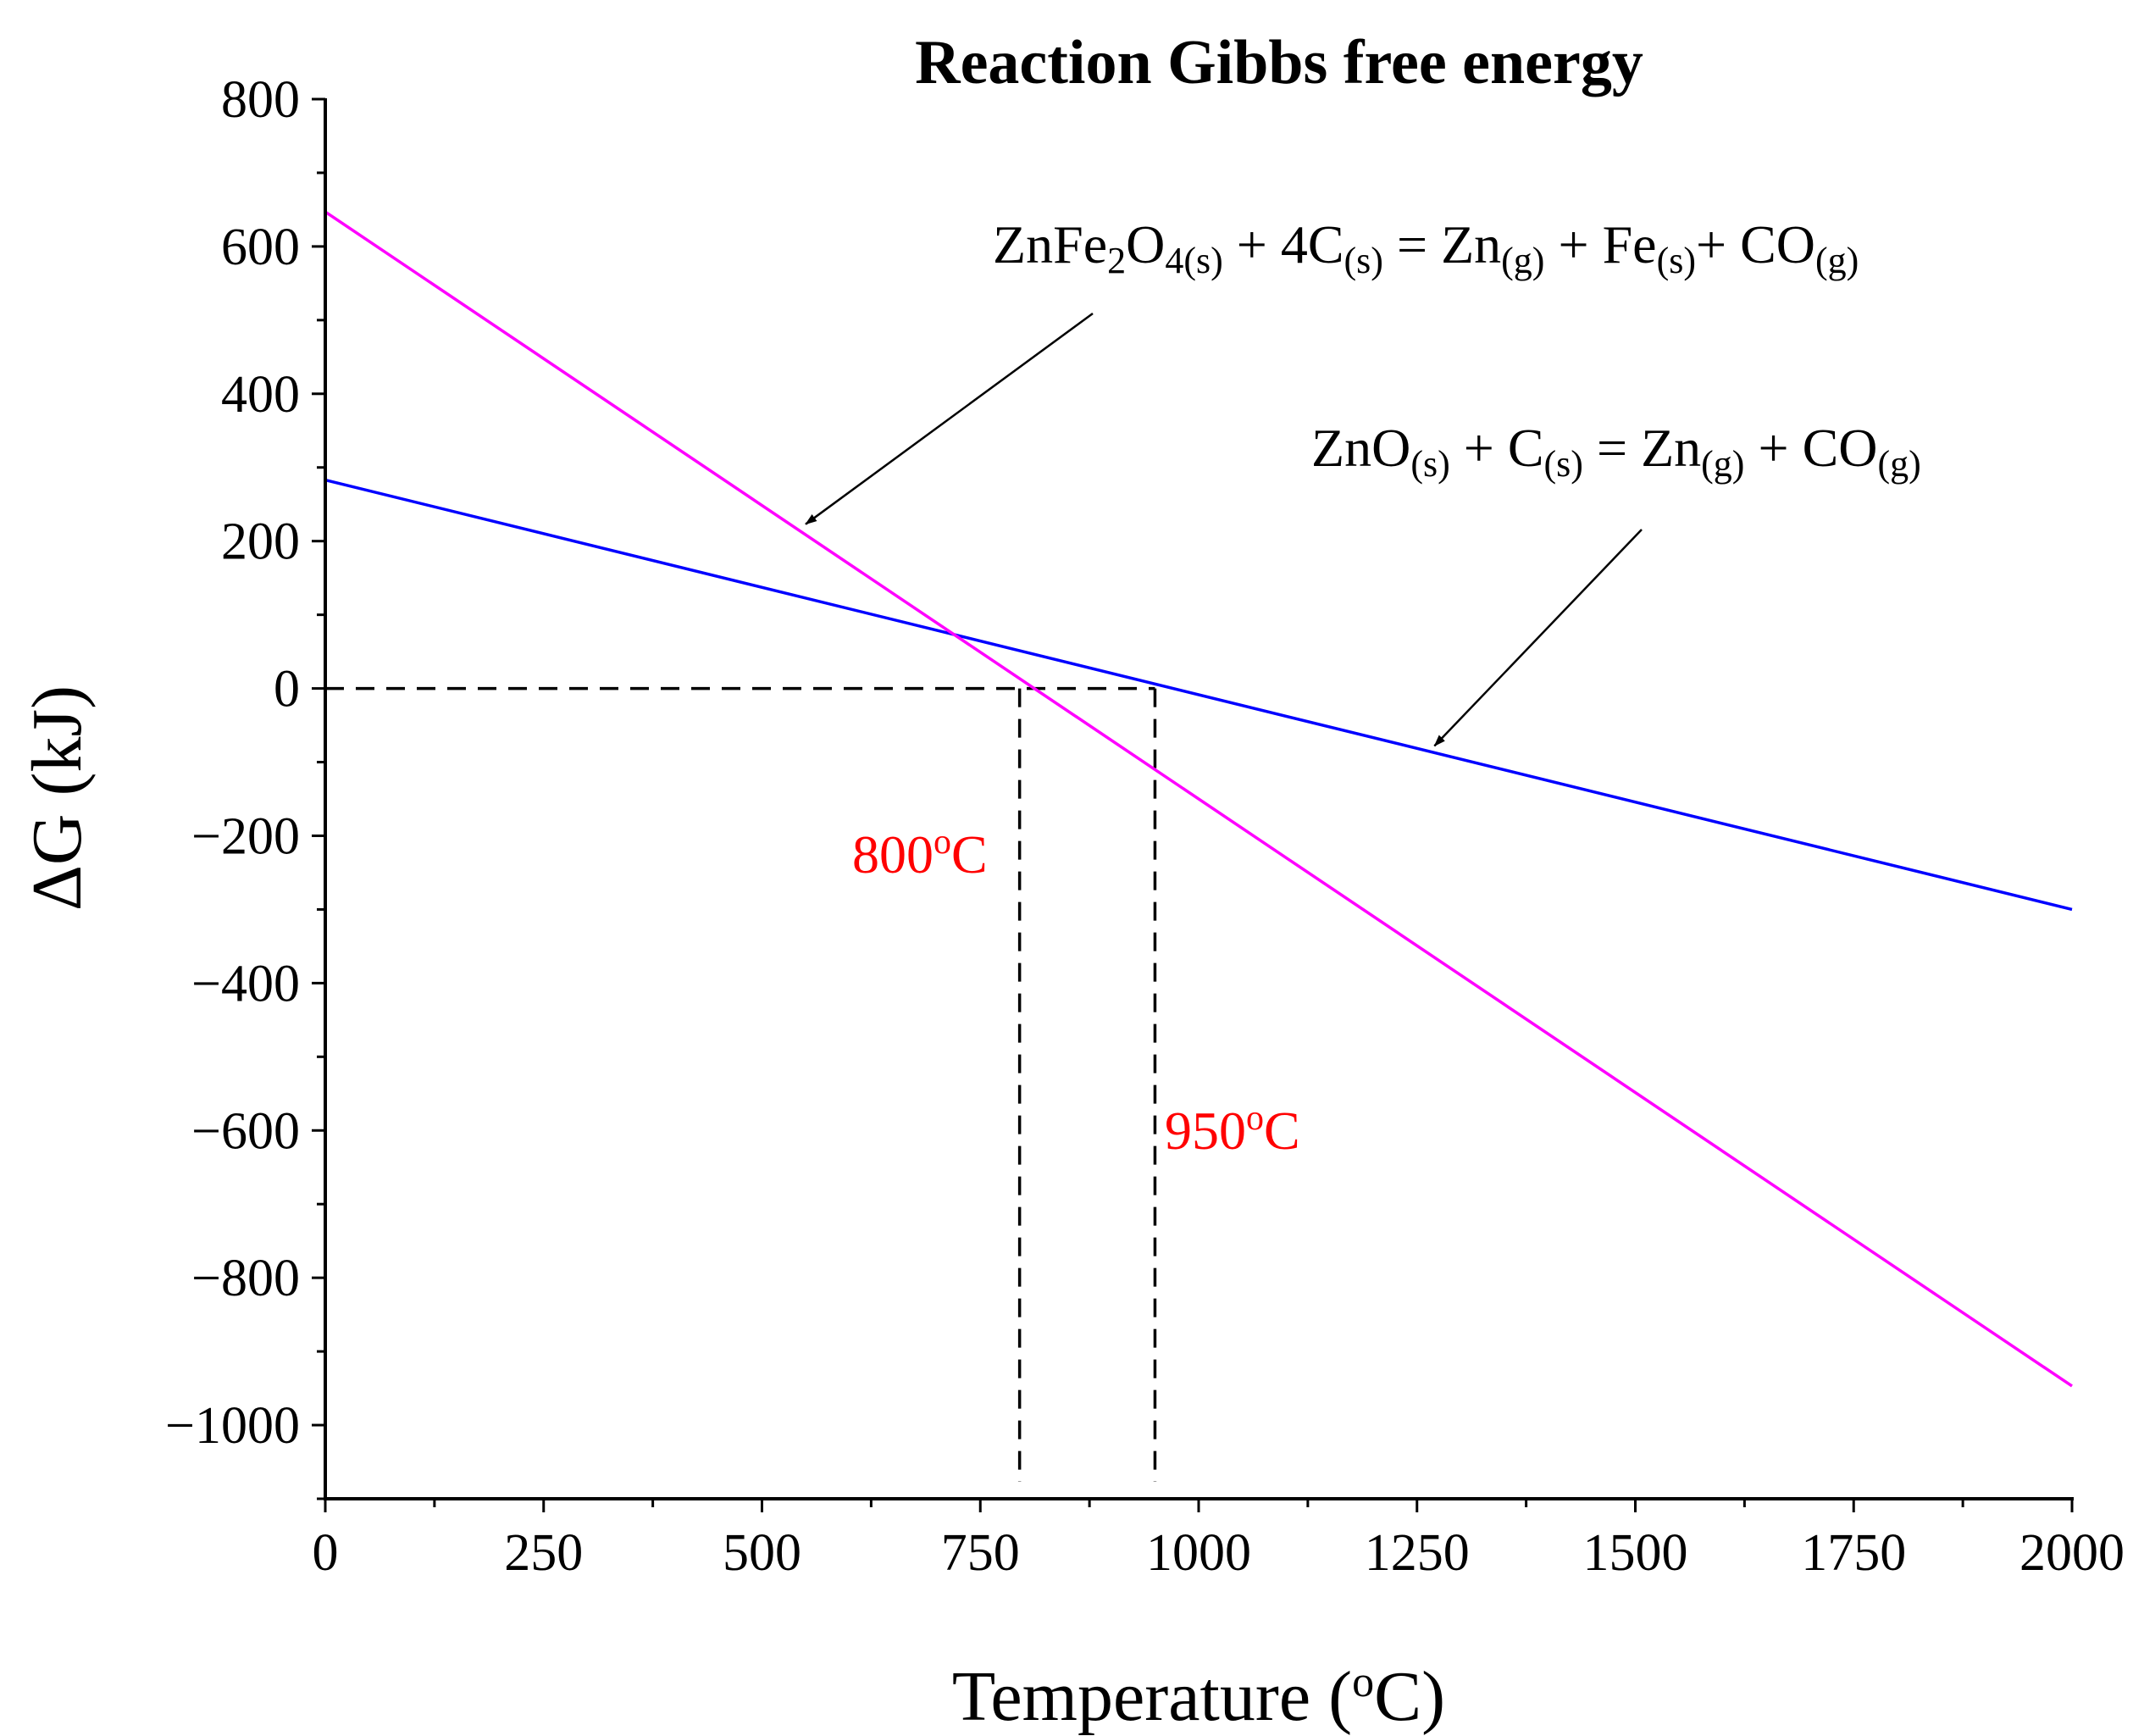 This screenshot has width=2133, height=1736. Describe the element at coordinates (1360, 448) in the screenshot. I see `formula-text: ZnO` at that location.